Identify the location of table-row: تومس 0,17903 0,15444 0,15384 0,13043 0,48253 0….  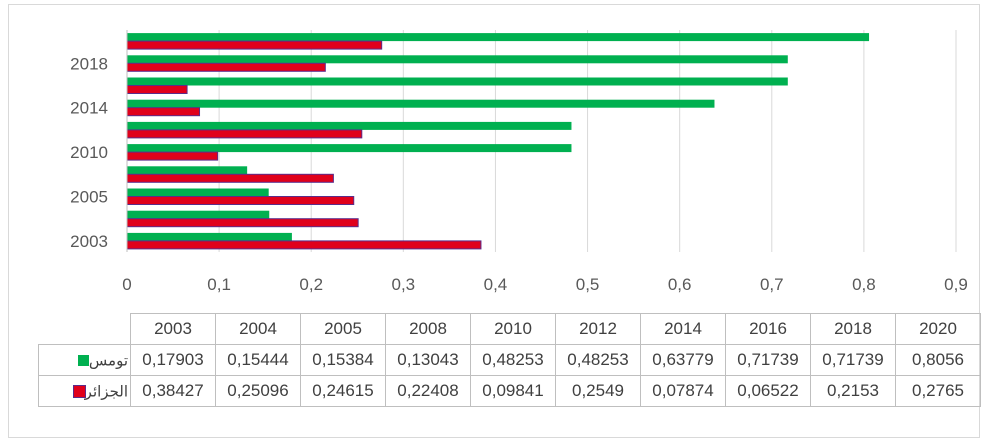
(509, 360).